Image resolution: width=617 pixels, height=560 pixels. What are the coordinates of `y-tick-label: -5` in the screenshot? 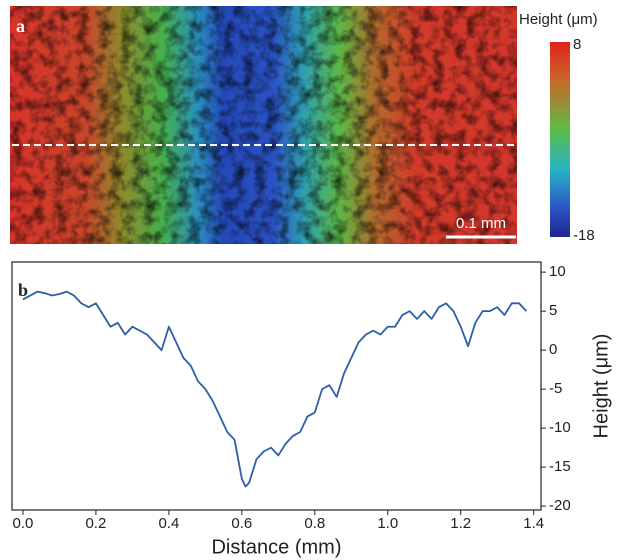 It's located at (555, 388).